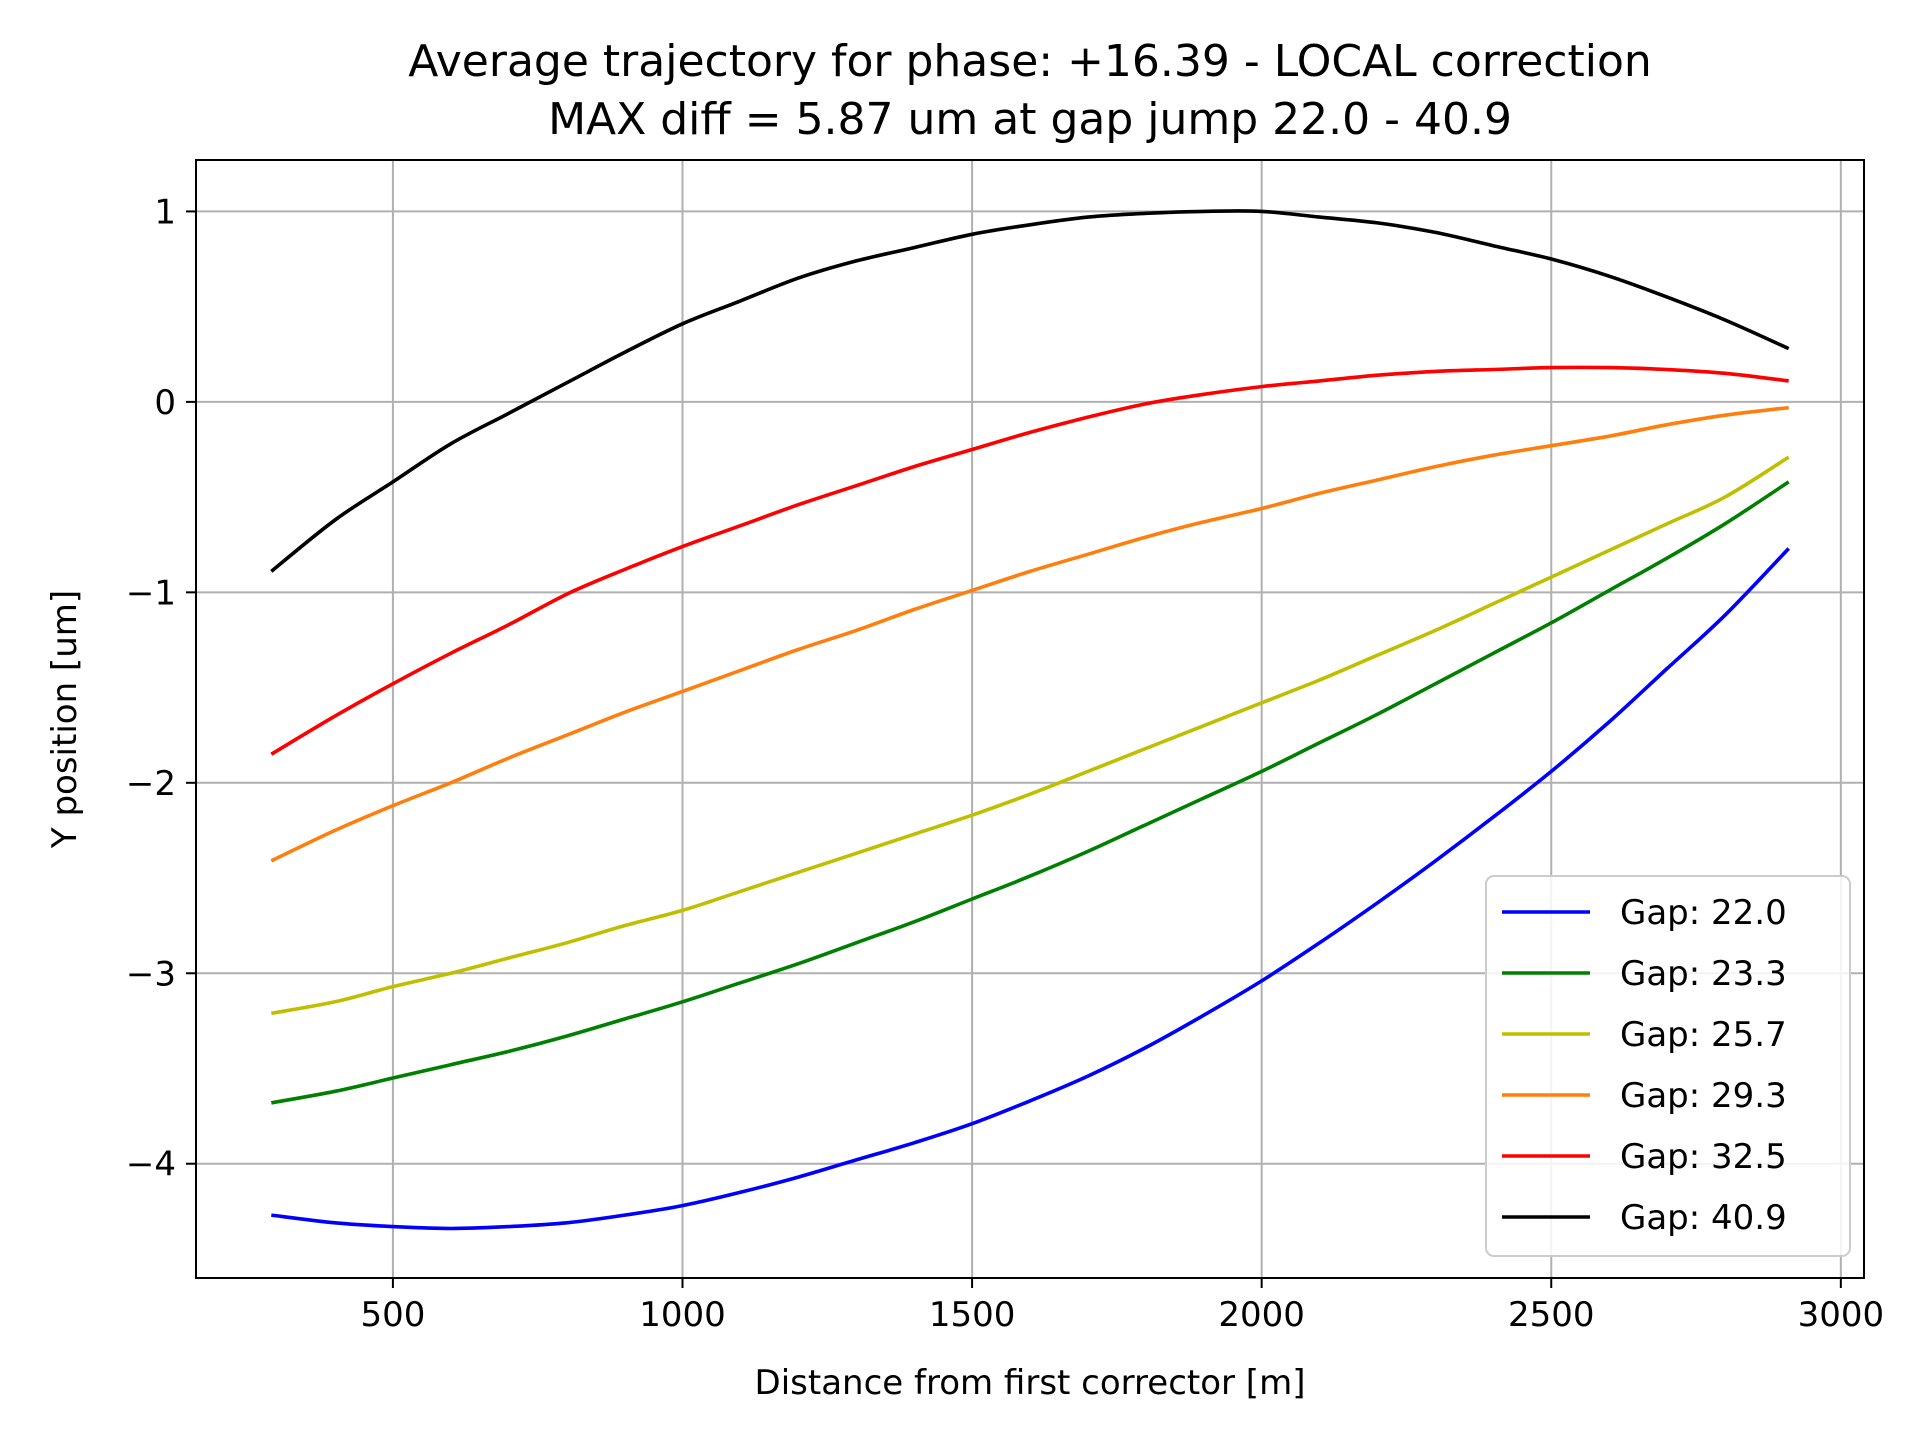  What do you see at coordinates (151, 784) in the screenshot?
I see `y-tick-label: −2` at bounding box center [151, 784].